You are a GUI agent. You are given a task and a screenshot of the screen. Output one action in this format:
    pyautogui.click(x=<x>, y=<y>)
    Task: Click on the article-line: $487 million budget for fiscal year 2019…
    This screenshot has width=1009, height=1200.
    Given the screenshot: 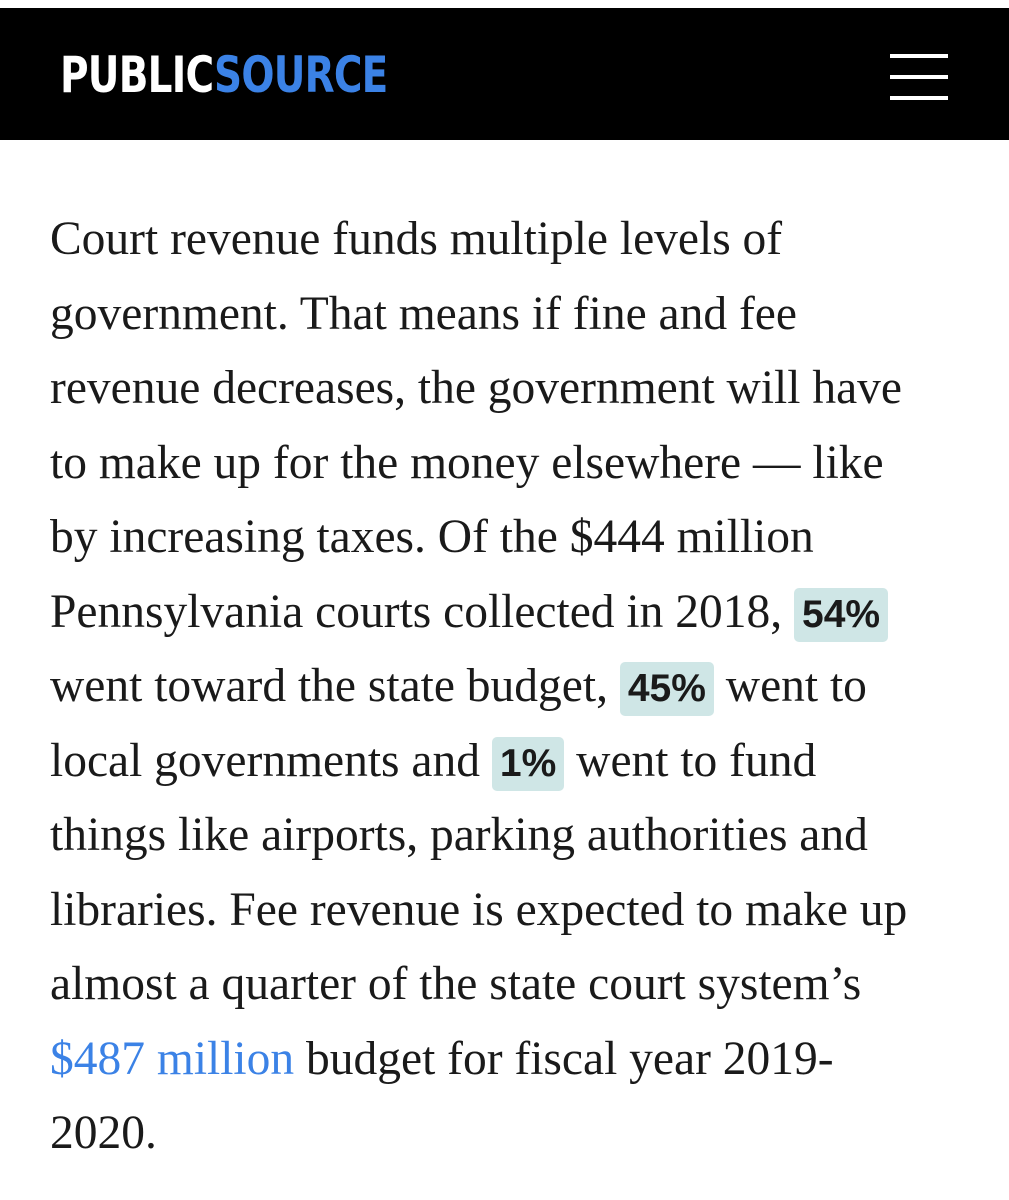 What is the action you would take?
    pyautogui.click(x=505, y=1059)
    